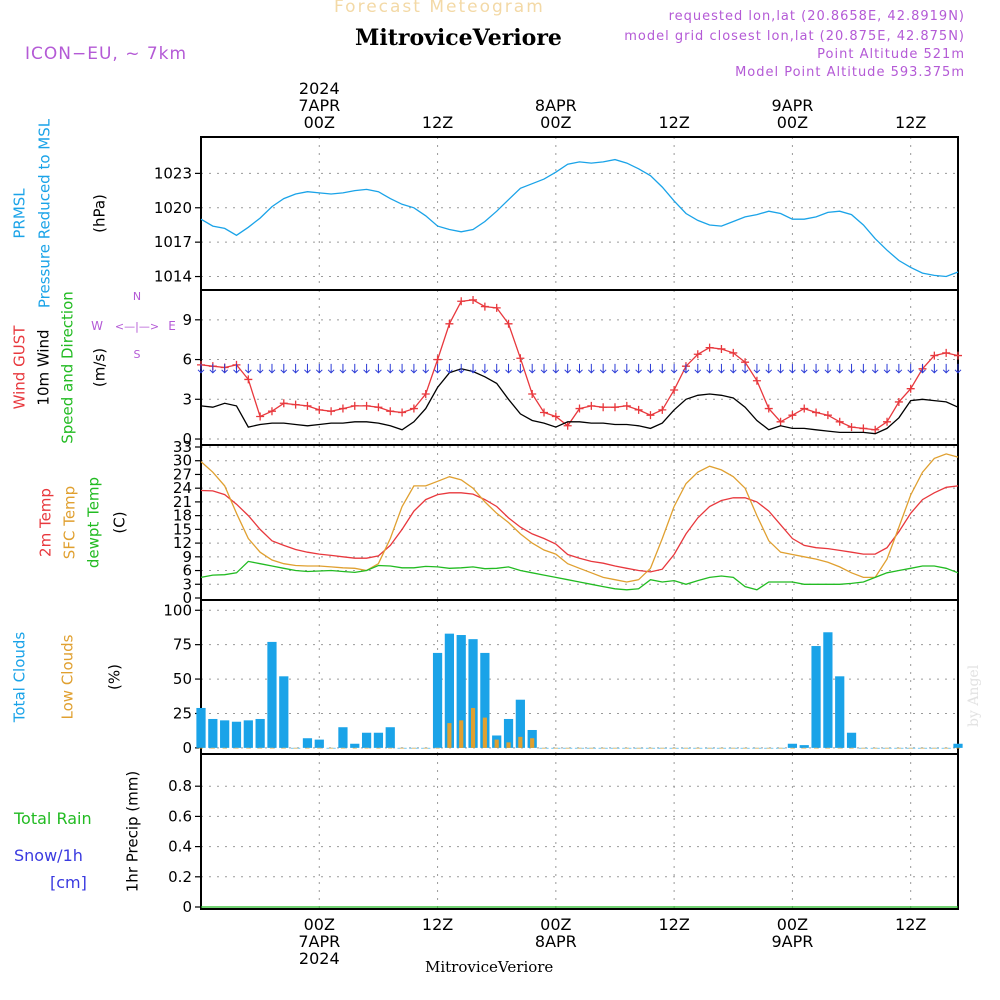  I want to click on series-10m-wind, so click(579, 401).